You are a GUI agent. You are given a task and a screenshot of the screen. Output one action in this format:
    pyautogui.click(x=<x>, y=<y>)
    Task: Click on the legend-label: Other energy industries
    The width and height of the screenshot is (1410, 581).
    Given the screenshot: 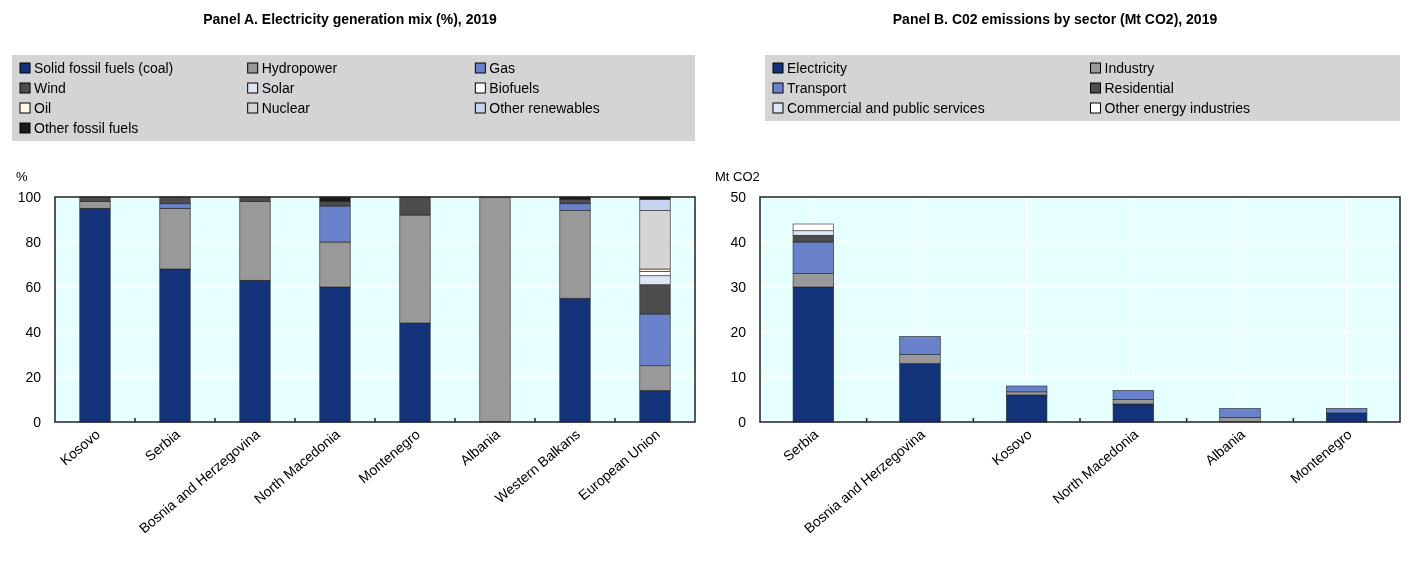 What is the action you would take?
    pyautogui.click(x=1177, y=108)
    